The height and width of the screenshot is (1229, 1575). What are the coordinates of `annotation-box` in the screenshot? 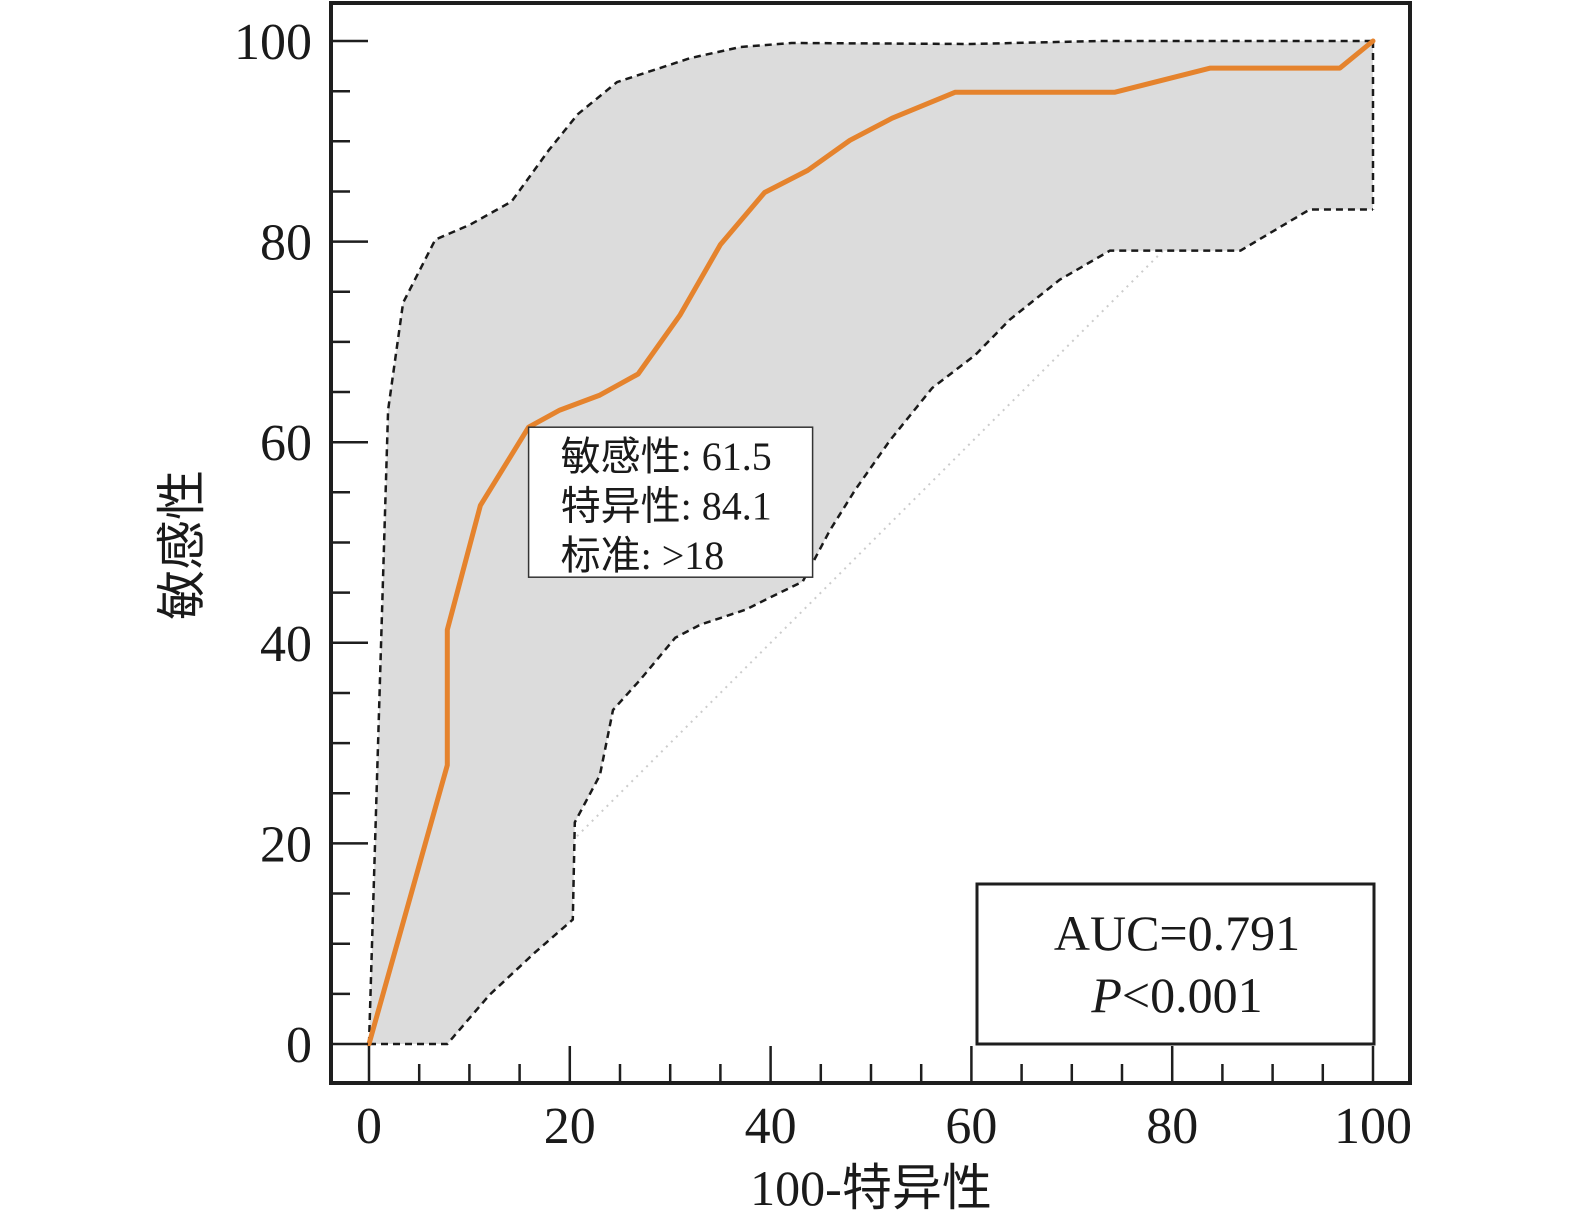 It's located at (670, 502).